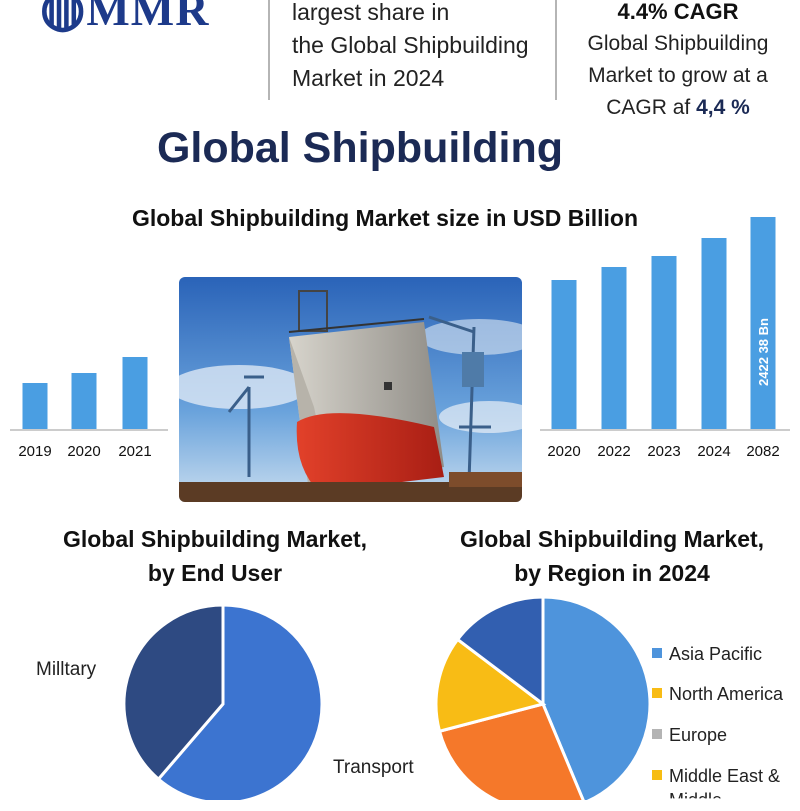 This screenshot has height=811, width=800. I want to click on cagr-line-1: Global Shipbuilding, so click(678, 43).